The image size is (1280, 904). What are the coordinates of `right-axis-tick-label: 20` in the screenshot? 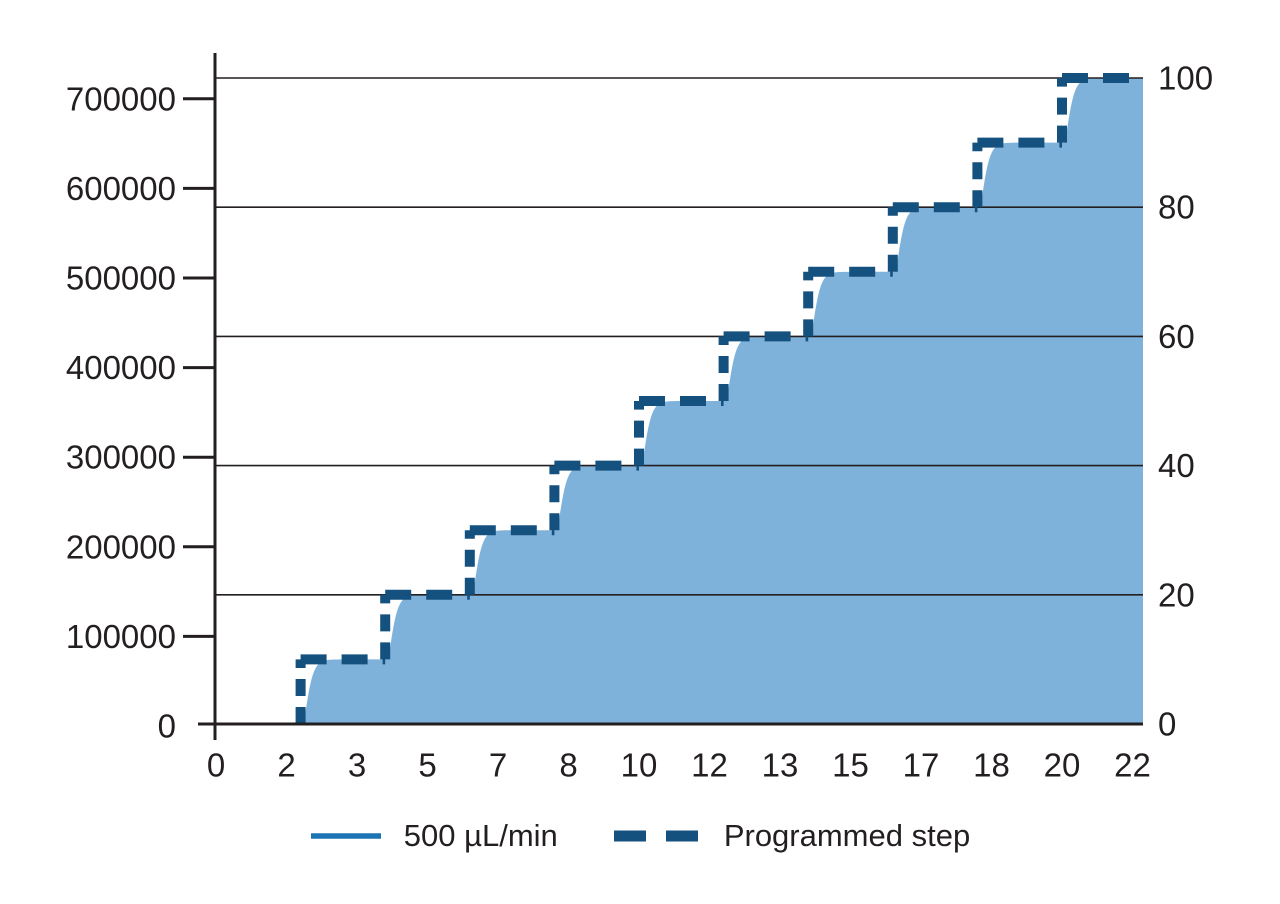 It's located at (1176, 594).